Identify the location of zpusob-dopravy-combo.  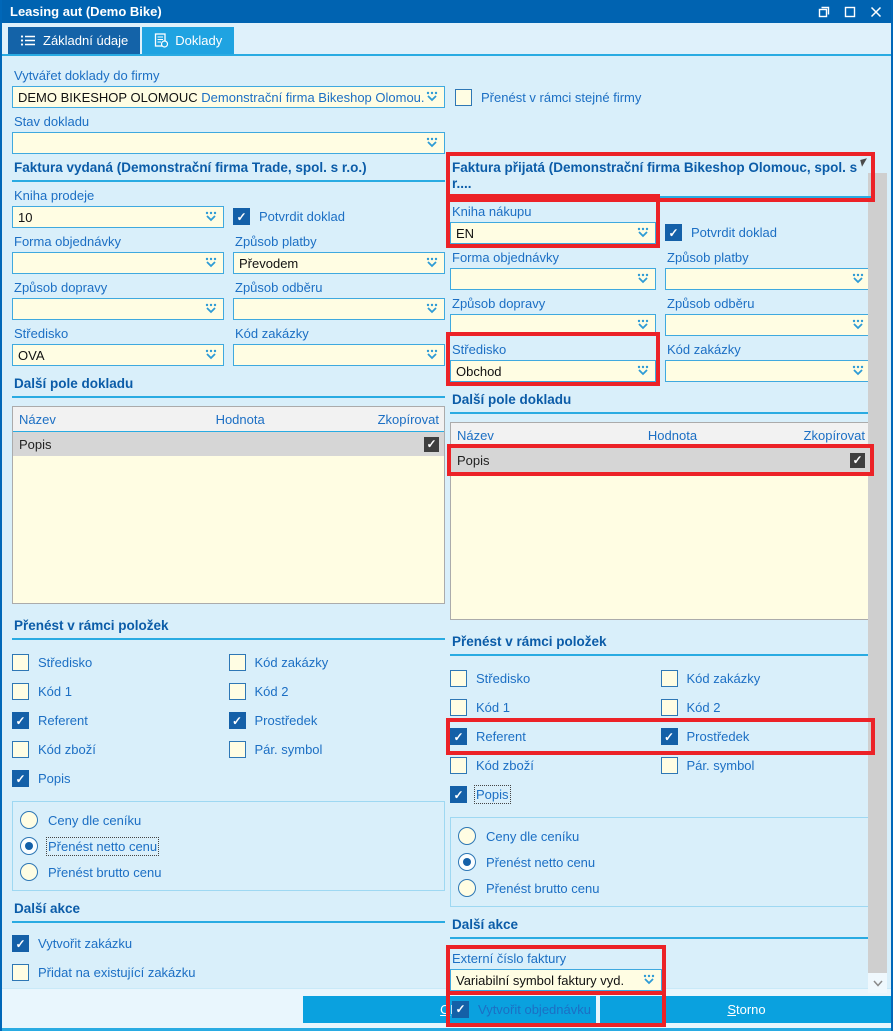
(118, 309).